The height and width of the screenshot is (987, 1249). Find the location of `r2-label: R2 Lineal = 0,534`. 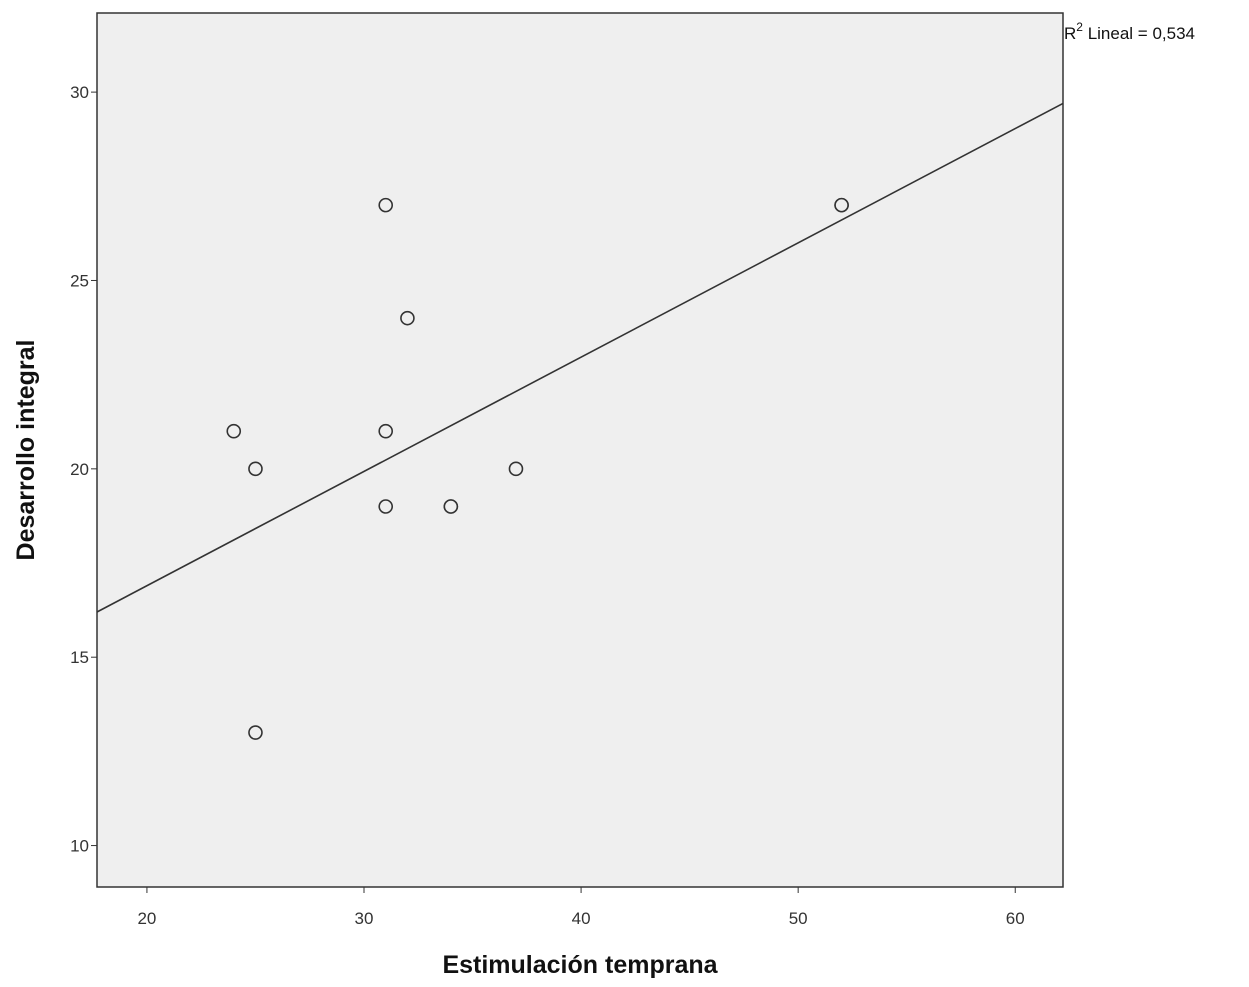

r2-label: R2 Lineal = 0,534 is located at coordinates (1129, 31).